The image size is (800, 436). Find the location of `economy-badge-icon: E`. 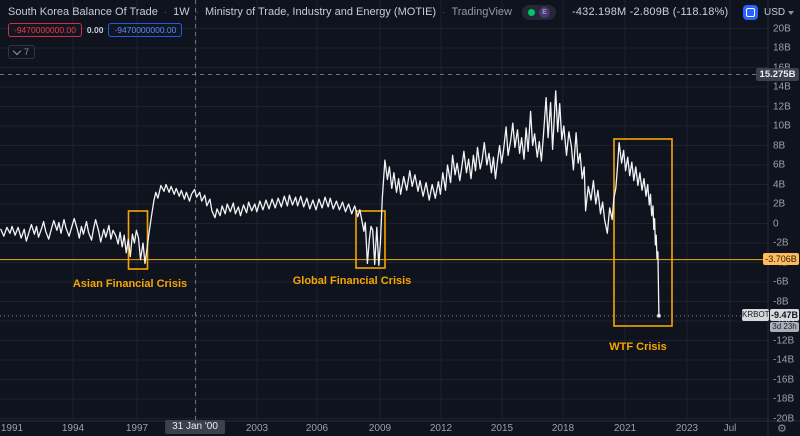

economy-badge-icon: E is located at coordinates (544, 12).